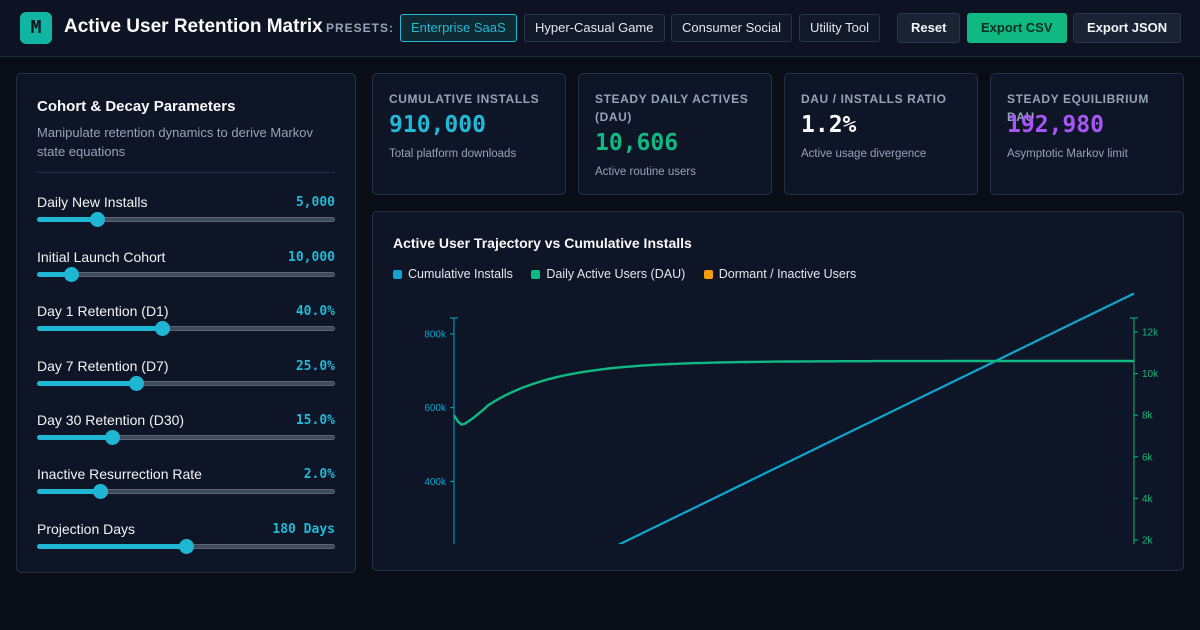 This screenshot has height=630, width=1200. Describe the element at coordinates (1055, 125) in the screenshot. I see `stat-value: 192,980` at that location.